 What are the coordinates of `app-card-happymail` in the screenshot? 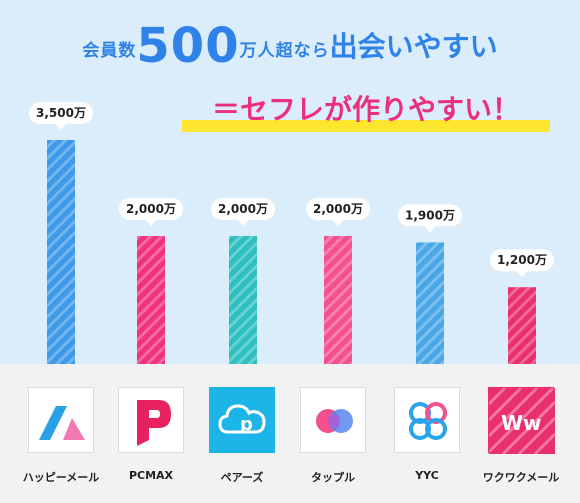 It's located at (61, 420).